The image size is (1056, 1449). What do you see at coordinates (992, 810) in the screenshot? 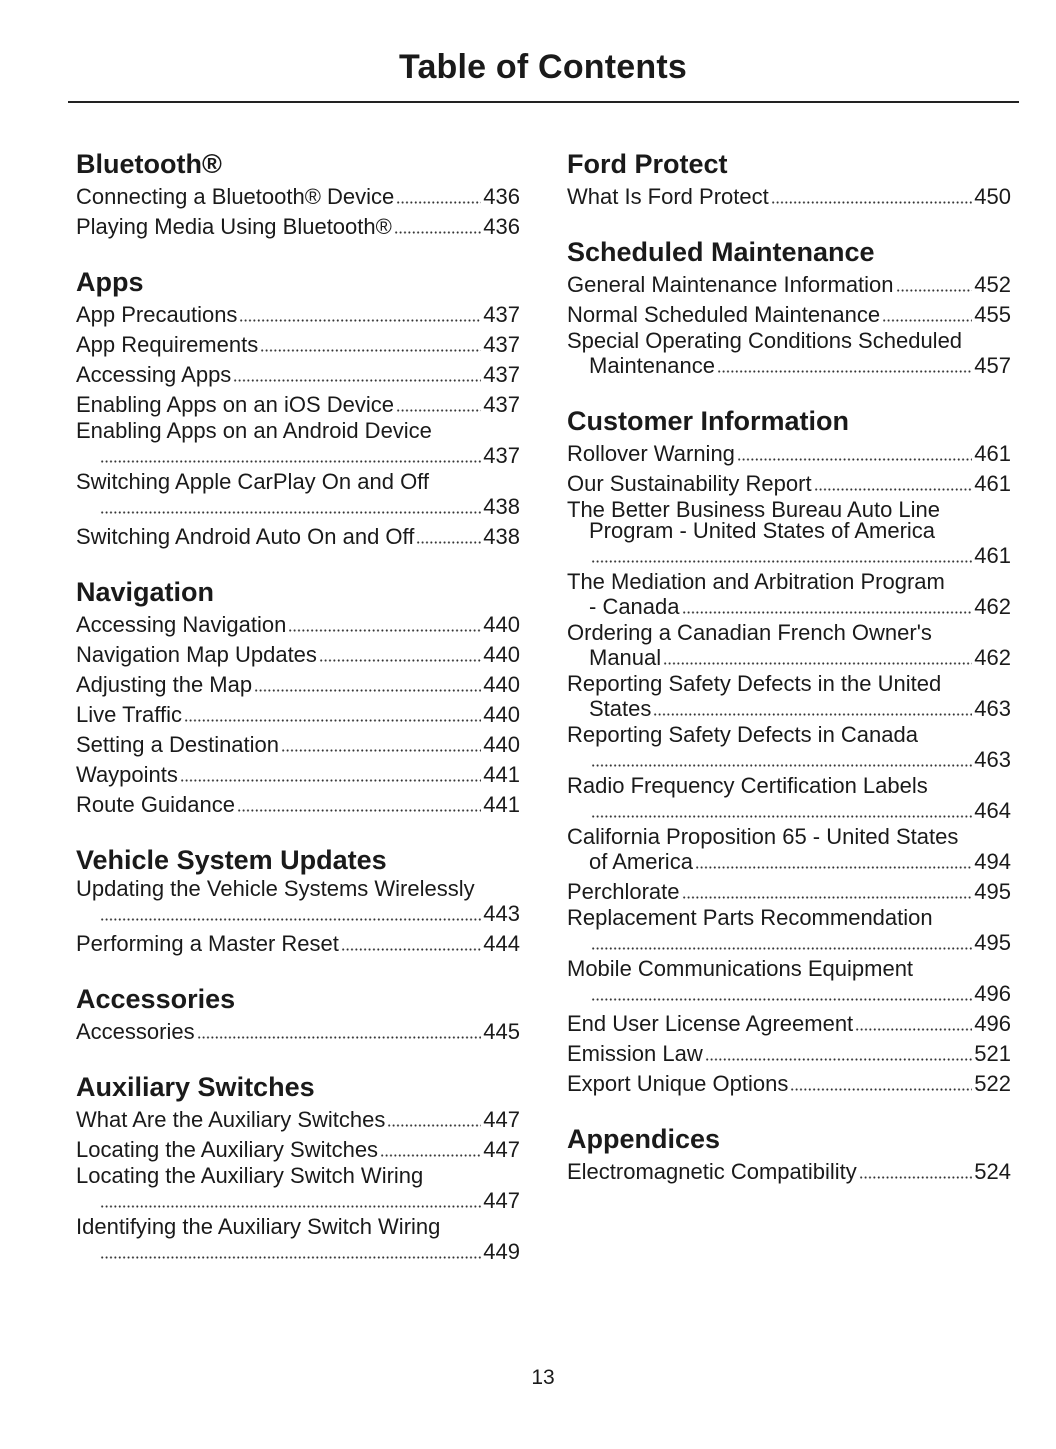
I see `page-ref: 464` at bounding box center [992, 810].